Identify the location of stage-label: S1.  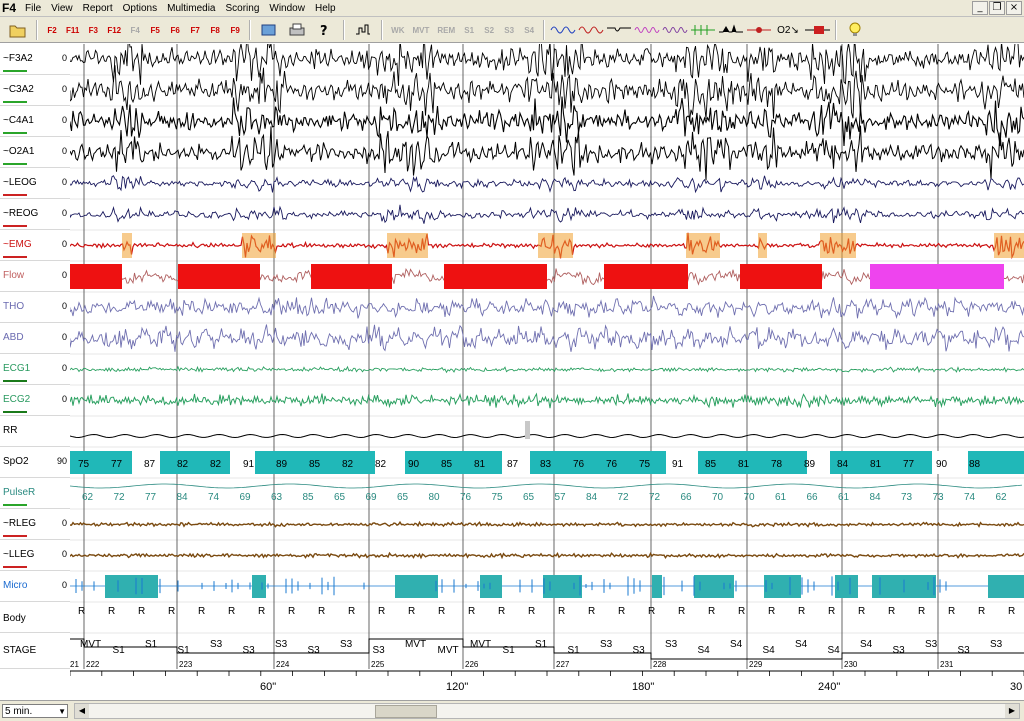
(119, 650).